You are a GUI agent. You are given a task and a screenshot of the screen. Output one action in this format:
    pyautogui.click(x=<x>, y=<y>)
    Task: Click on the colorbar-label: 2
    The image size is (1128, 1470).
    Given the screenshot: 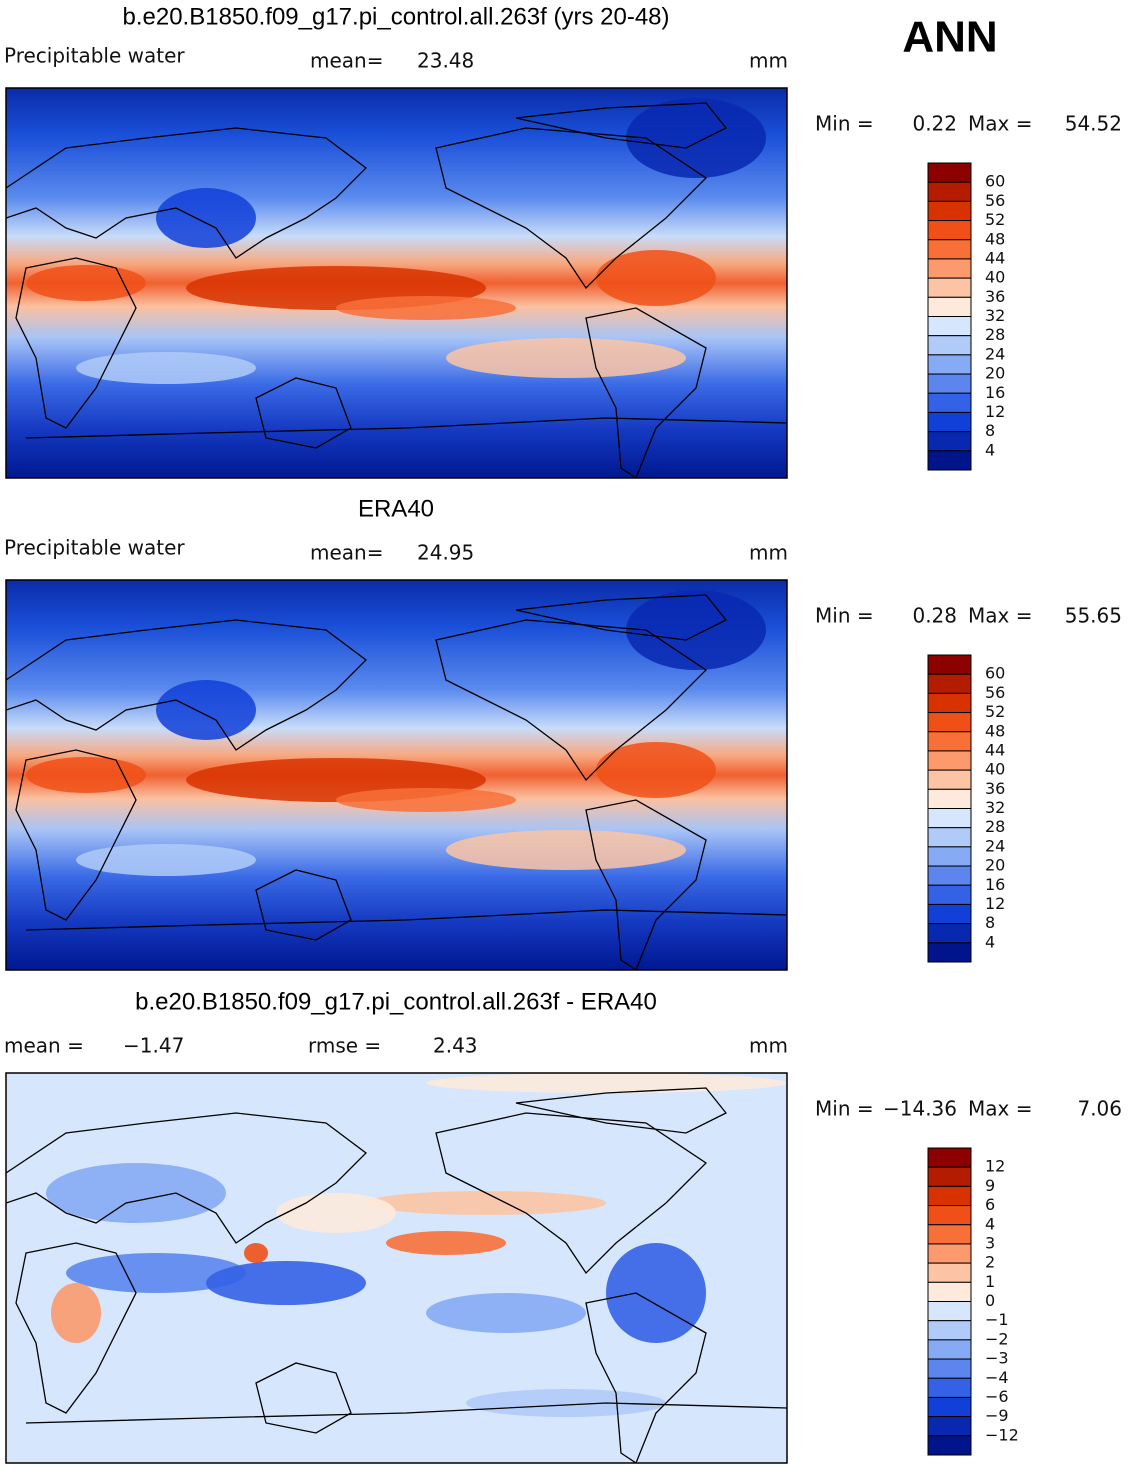 What is the action you would take?
    pyautogui.click(x=990, y=1262)
    